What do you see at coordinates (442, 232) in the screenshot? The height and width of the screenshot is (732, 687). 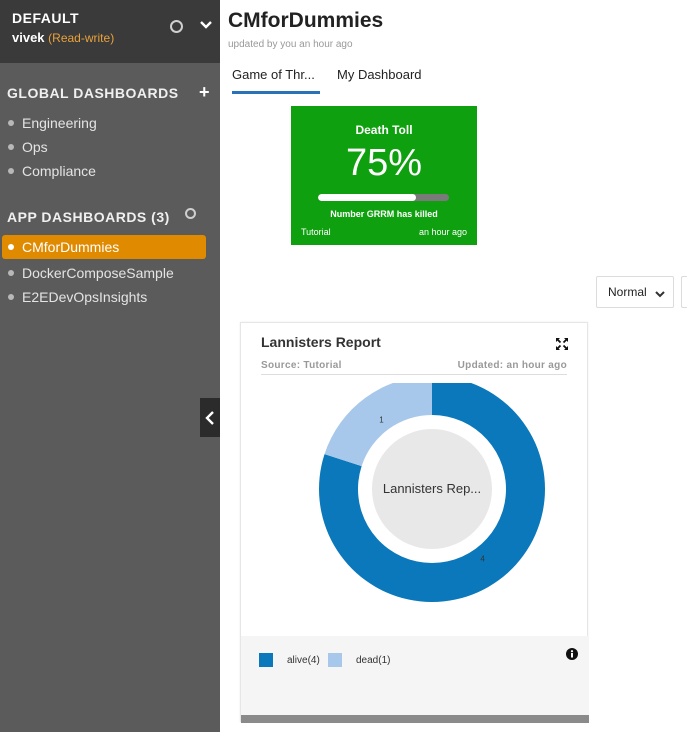 I see `tile-updated: an hour ago` at bounding box center [442, 232].